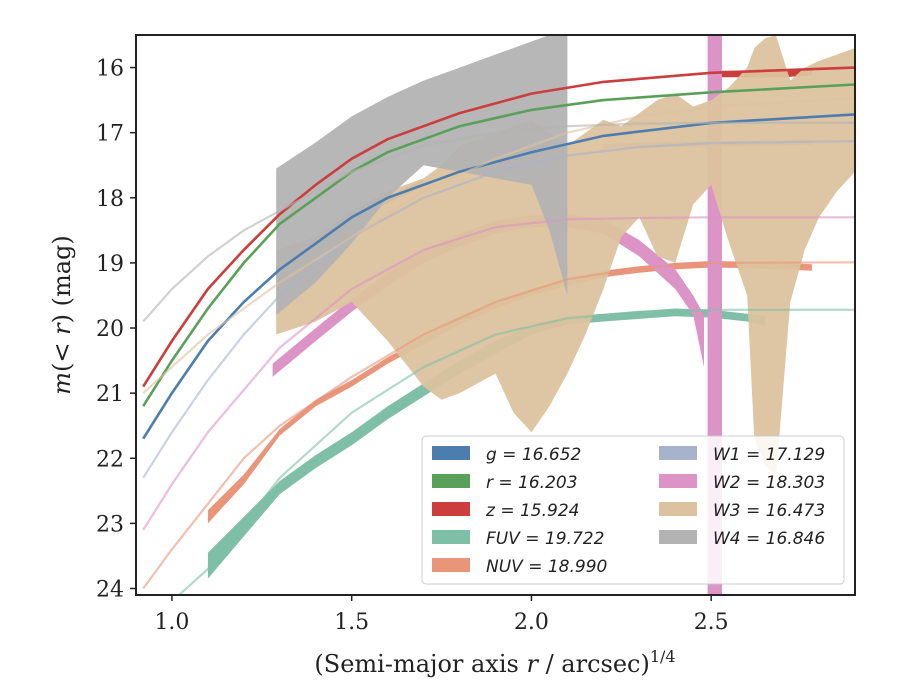  What do you see at coordinates (110, 134) in the screenshot?
I see `y-tick-label: 17` at bounding box center [110, 134].